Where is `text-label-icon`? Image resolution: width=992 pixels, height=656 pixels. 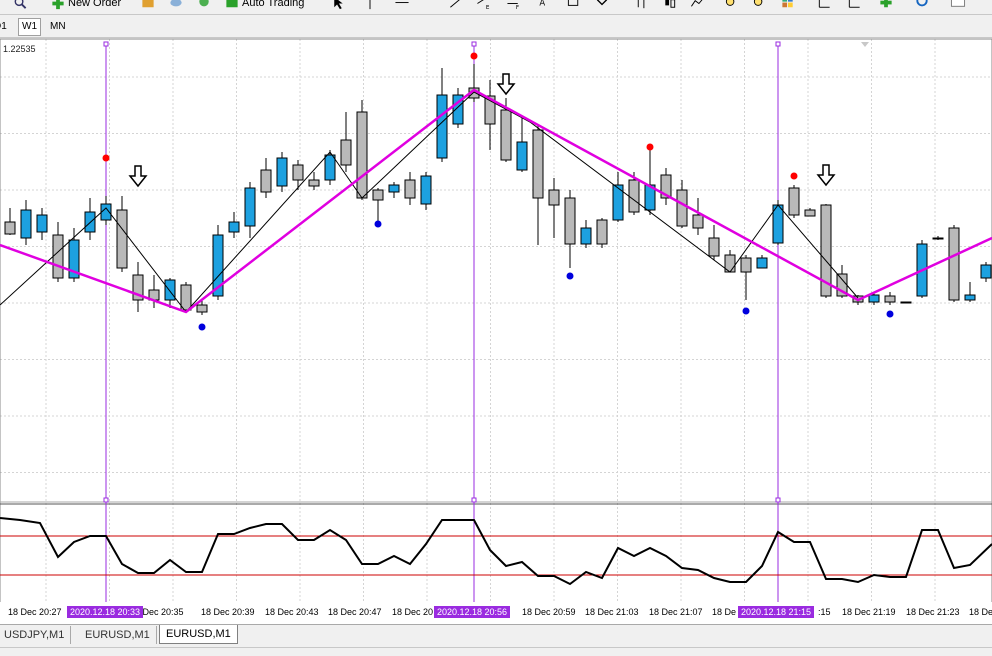 text-label-icon is located at coordinates (574, 5).